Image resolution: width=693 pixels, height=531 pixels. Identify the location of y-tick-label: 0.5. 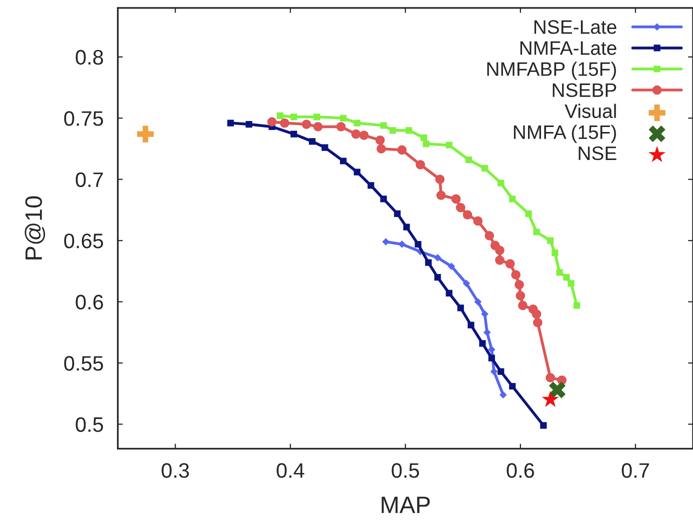
(90, 424).